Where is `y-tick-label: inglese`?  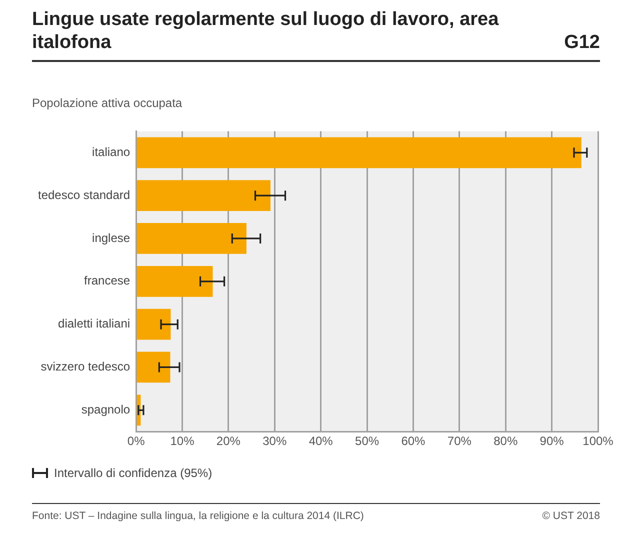 y-tick-label: inglese is located at coordinates (111, 237).